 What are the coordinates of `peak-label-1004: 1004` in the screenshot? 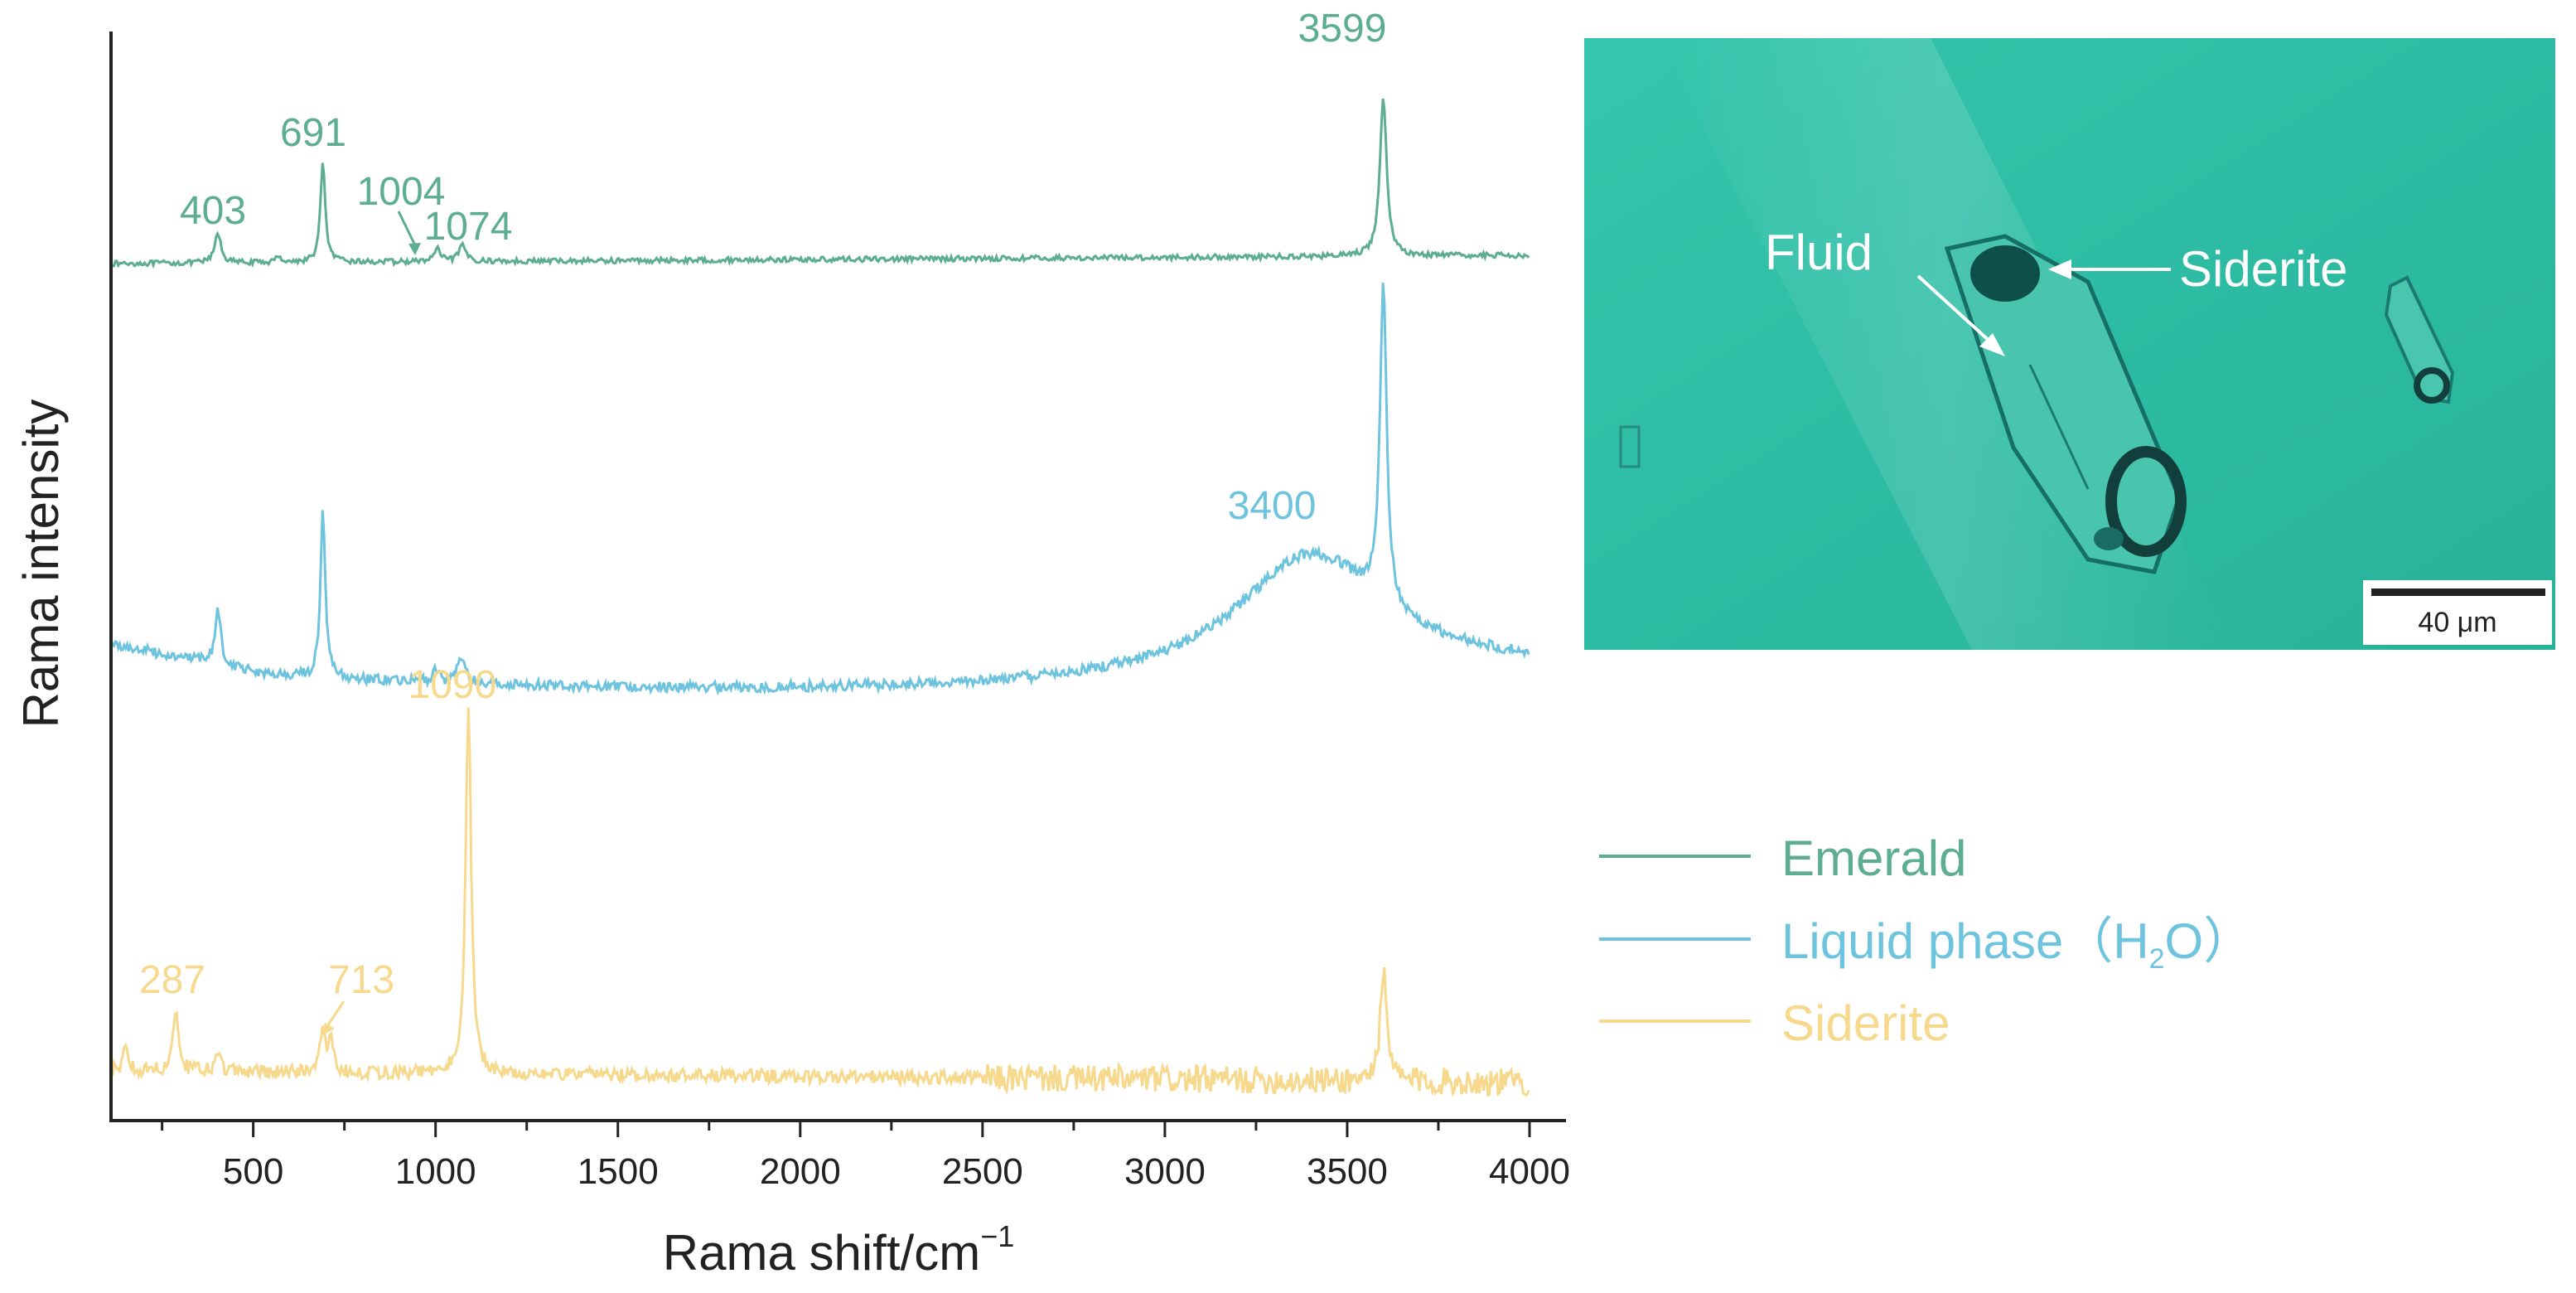 It's located at (401, 192).